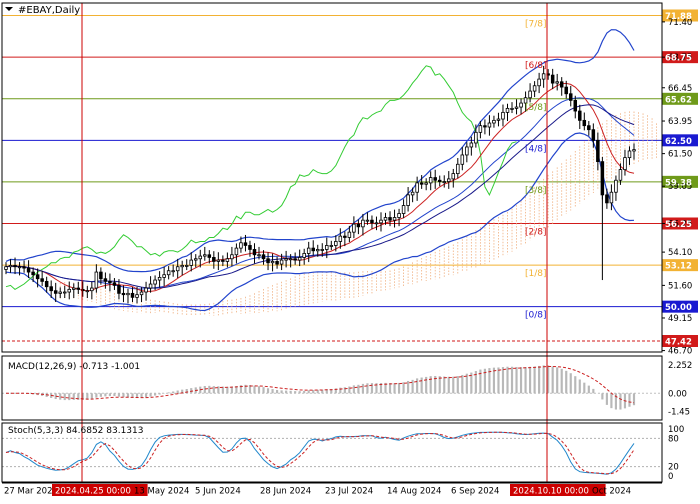  I want to click on stoch-y-tick-label: 0, so click(670, 477).